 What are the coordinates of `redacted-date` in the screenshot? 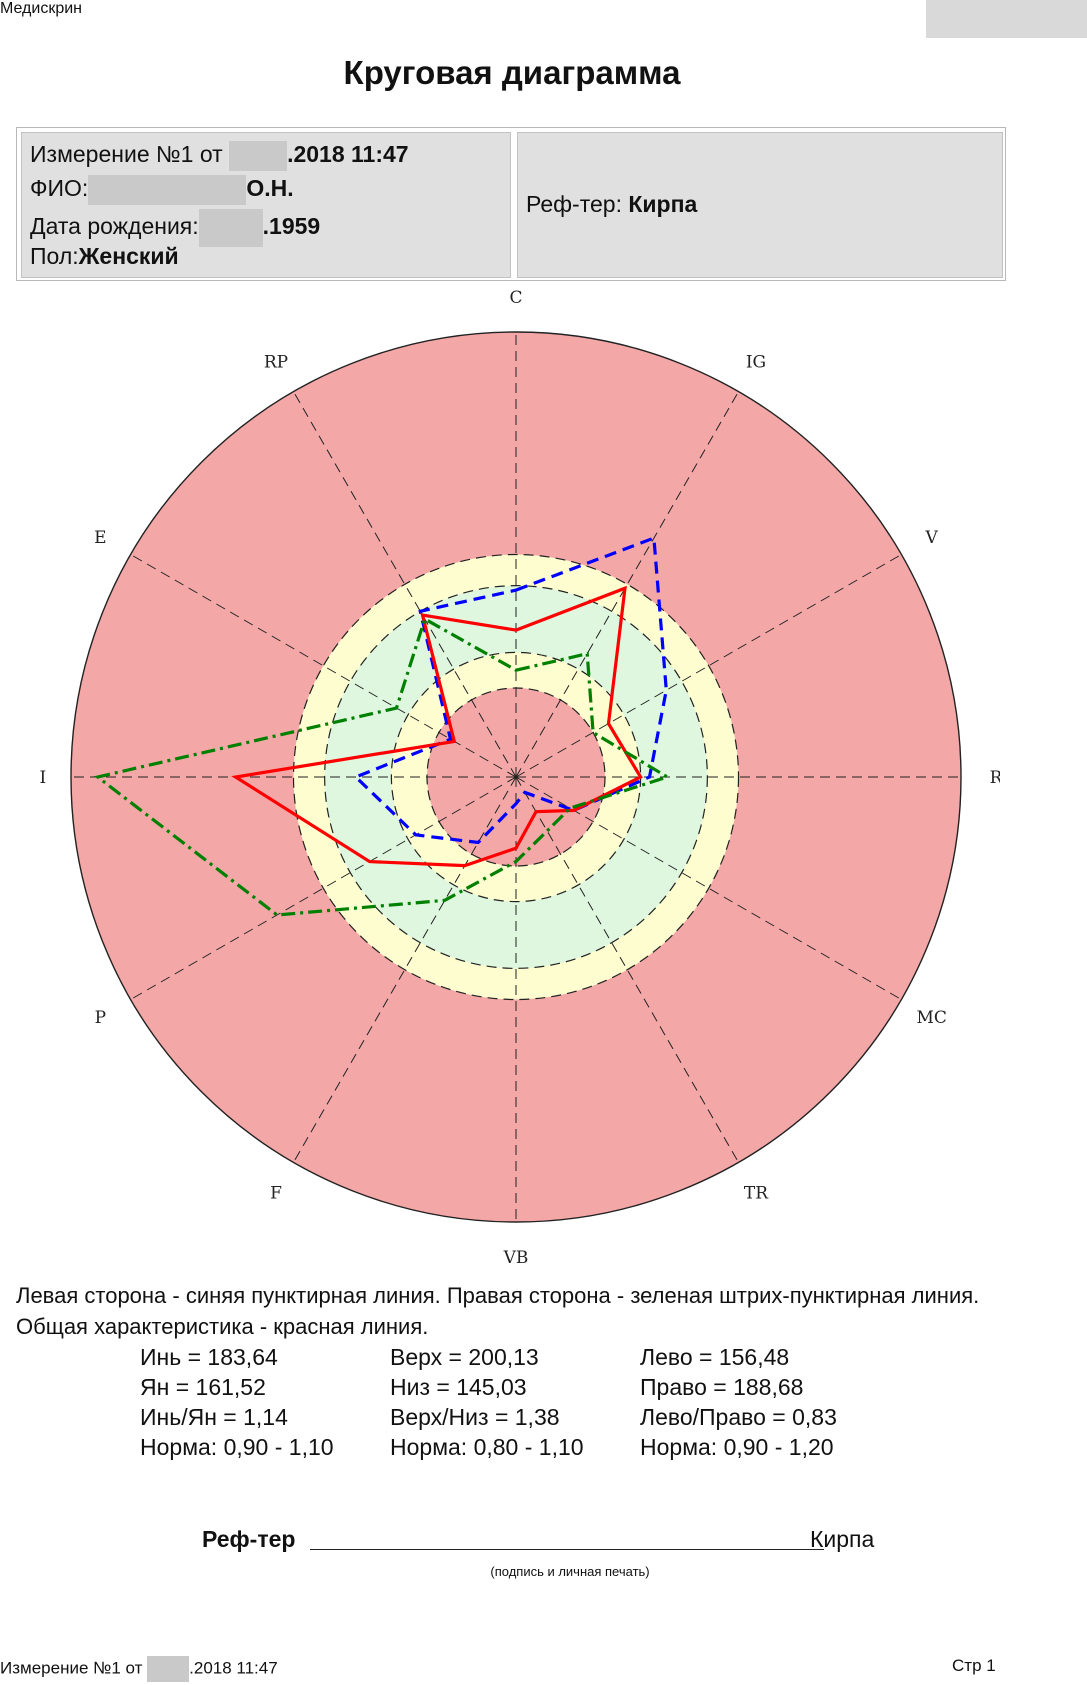 It's located at (258, 156).